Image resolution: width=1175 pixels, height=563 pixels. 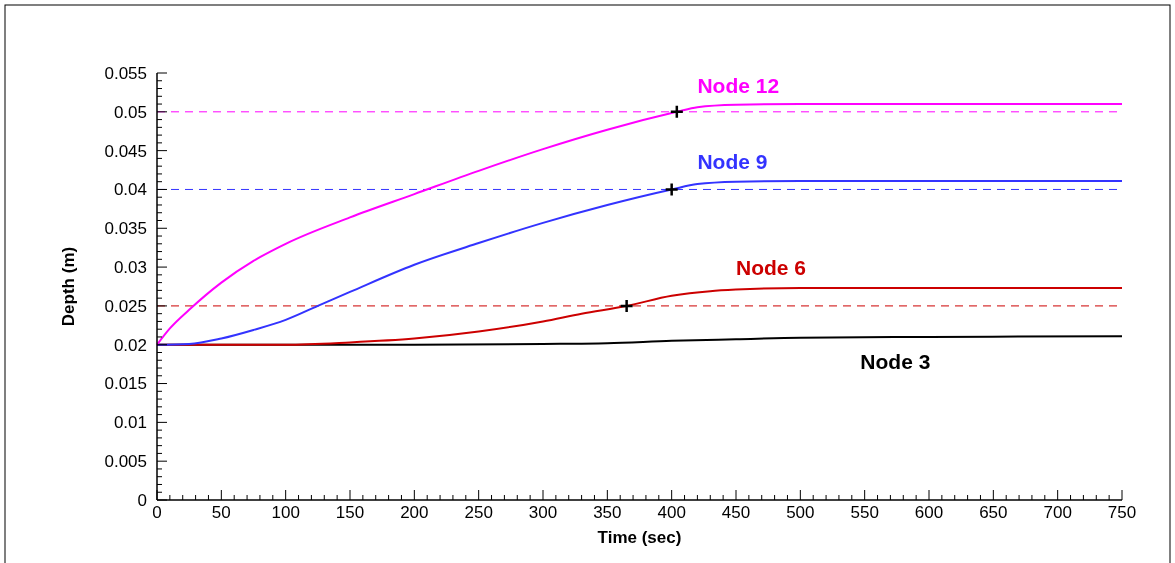 What do you see at coordinates (68, 286) in the screenshot?
I see `y-axis-title: Depth (m)` at bounding box center [68, 286].